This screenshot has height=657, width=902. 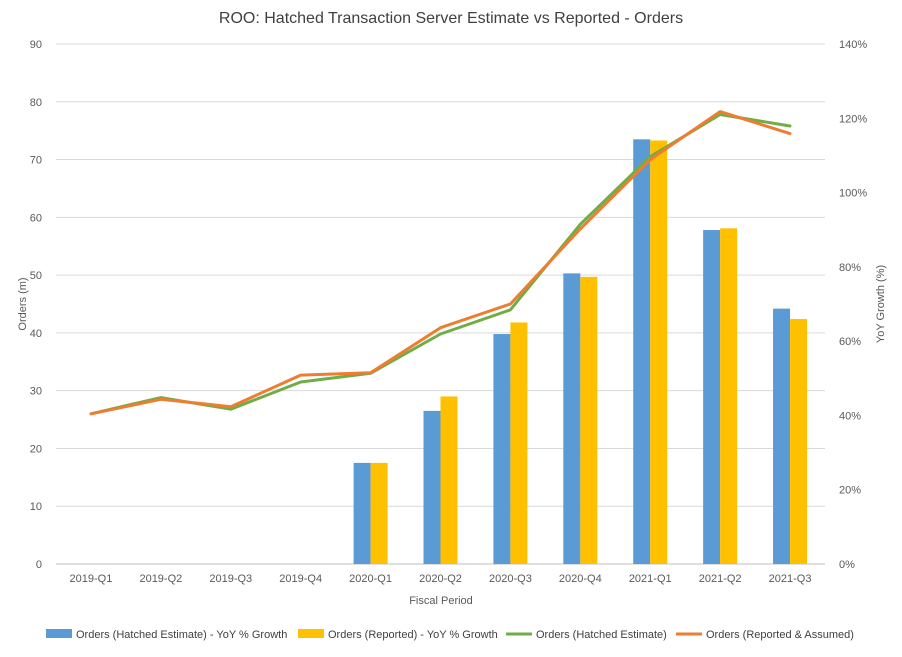 What do you see at coordinates (413, 635) in the screenshot?
I see `legend-label: Orders (Reported) - YoY % Growth` at bounding box center [413, 635].